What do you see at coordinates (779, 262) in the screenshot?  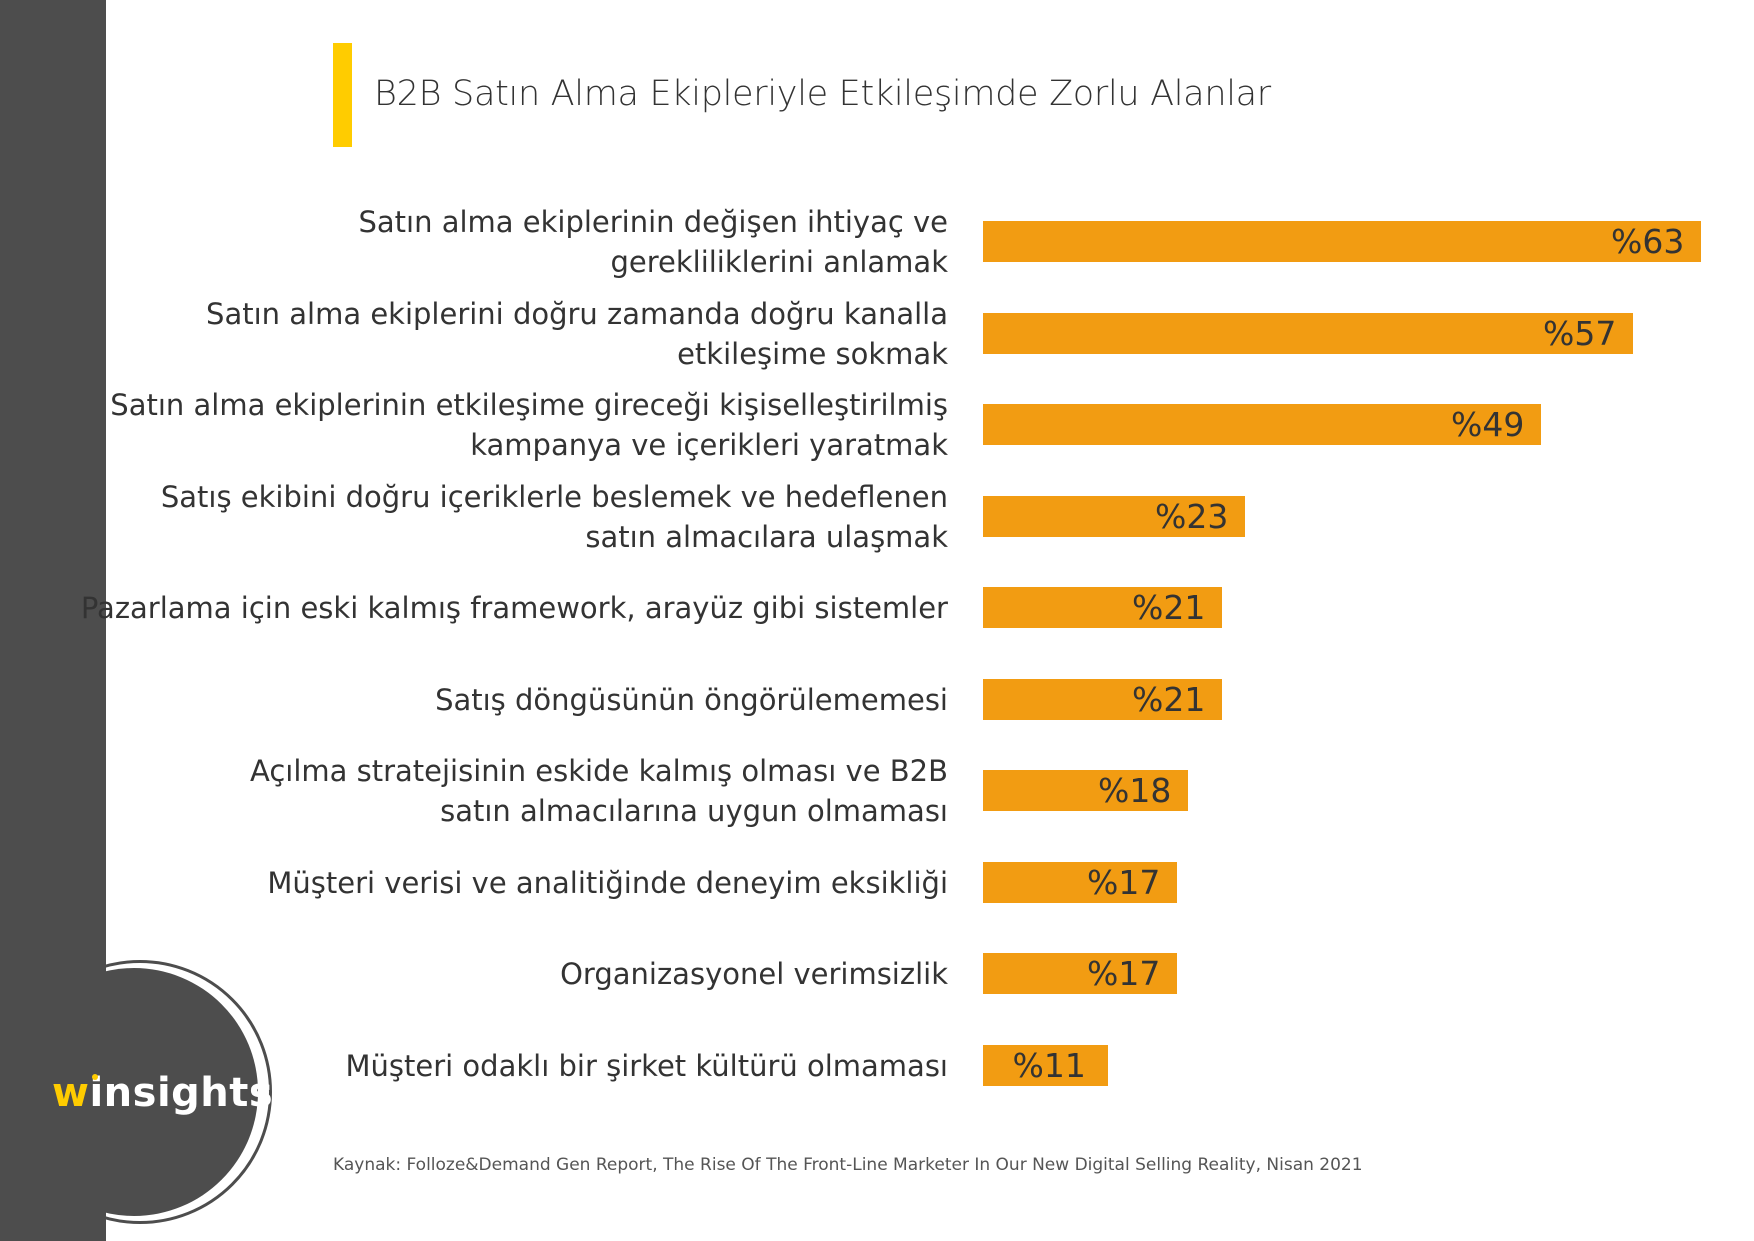 I see `category-label-line: gerekliliklerini anlamak` at bounding box center [779, 262].